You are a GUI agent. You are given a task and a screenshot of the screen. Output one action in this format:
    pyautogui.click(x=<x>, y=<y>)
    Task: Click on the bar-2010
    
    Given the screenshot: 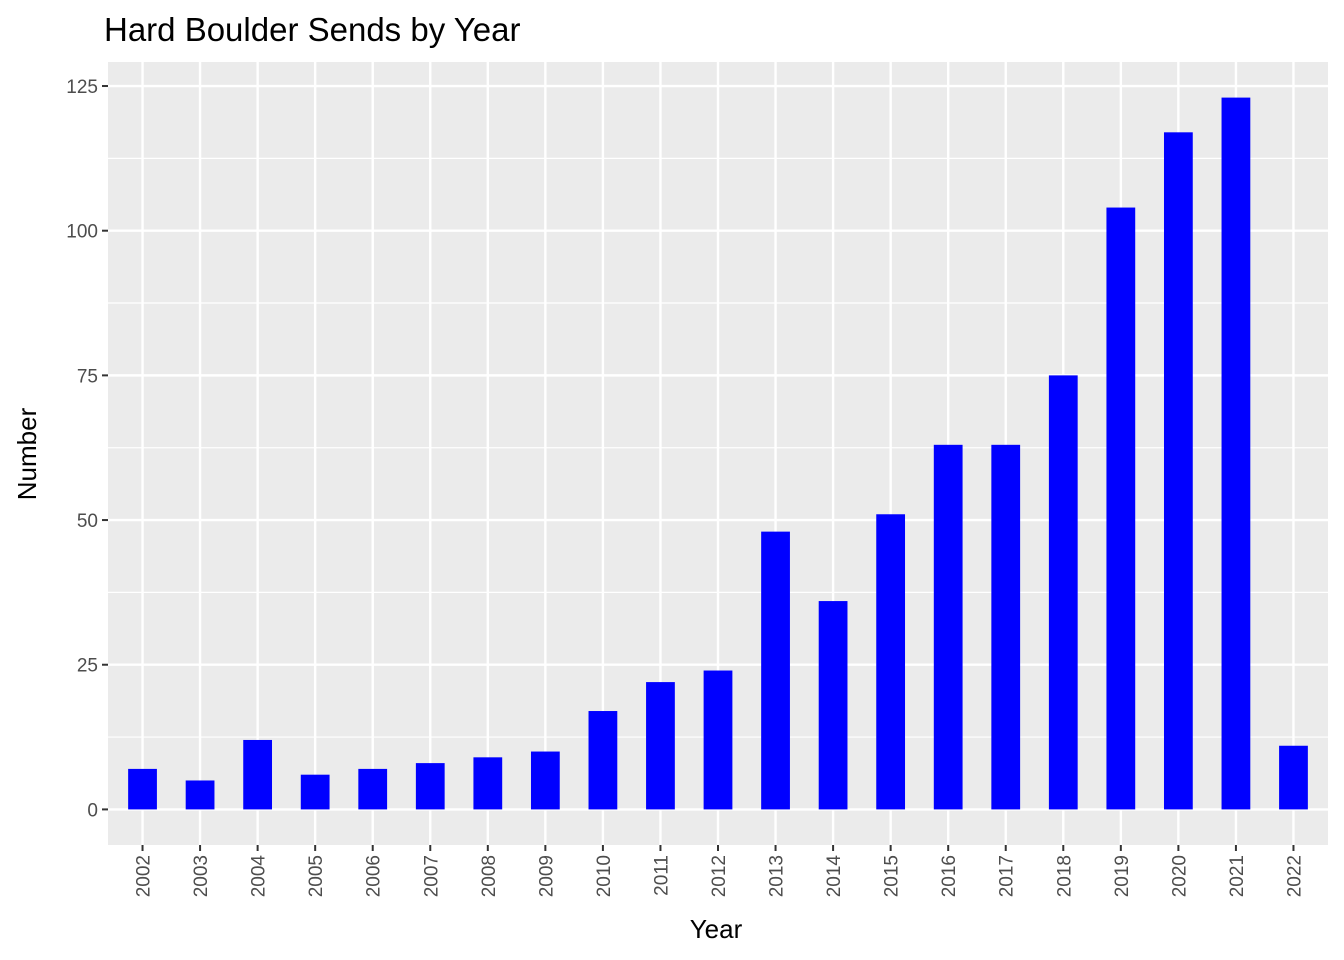 What is the action you would take?
    pyautogui.click(x=603, y=760)
    